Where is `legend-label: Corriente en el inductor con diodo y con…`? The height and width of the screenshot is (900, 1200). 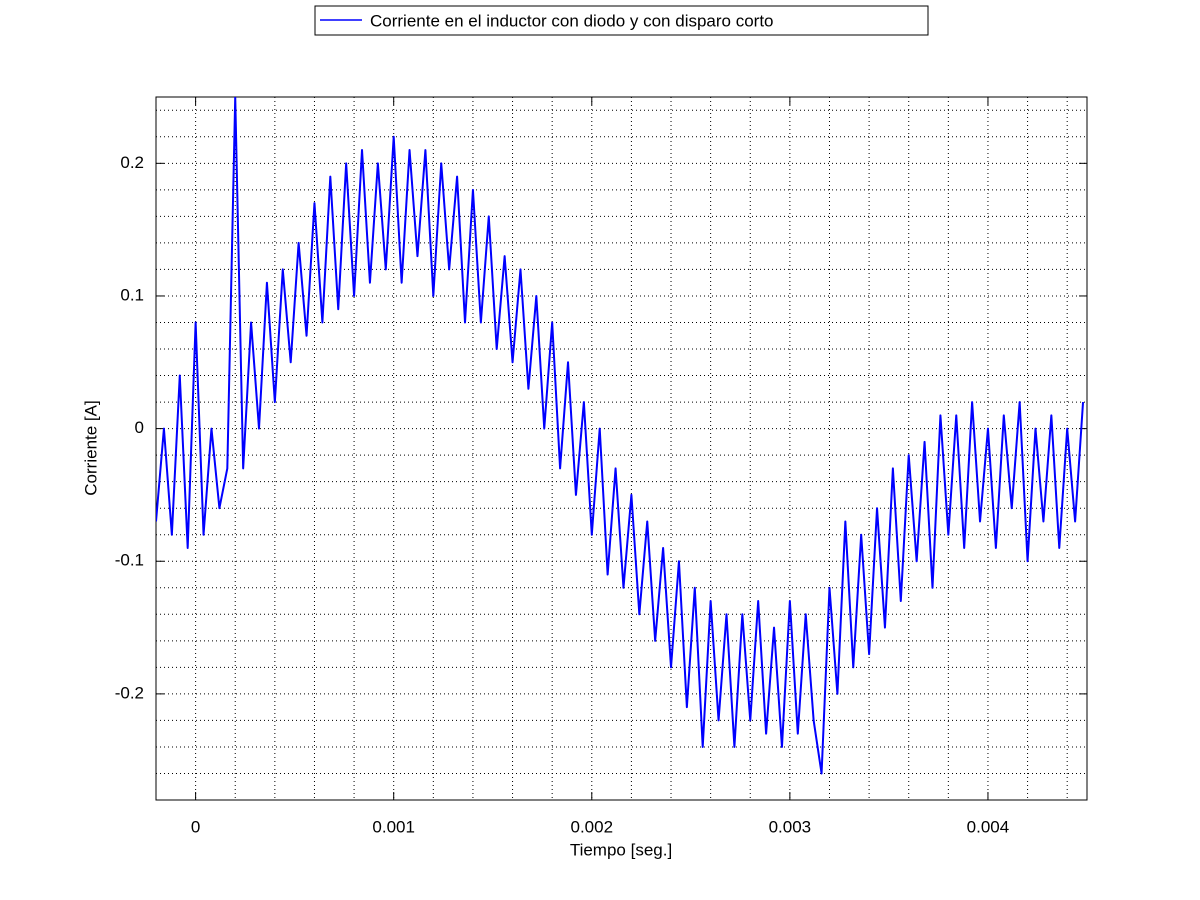
legend-label: Corriente en el inductor con diodo y con… is located at coordinates (572, 20).